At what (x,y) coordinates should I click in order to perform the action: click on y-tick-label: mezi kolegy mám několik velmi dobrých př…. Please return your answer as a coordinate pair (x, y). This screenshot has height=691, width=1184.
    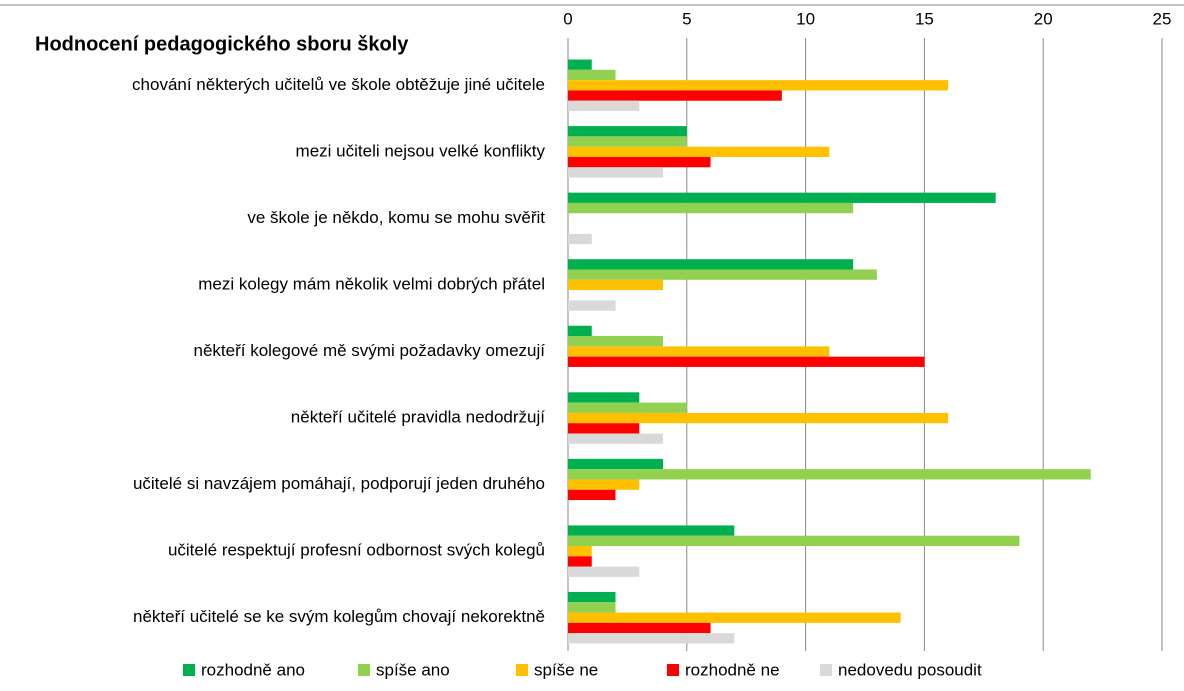
    Looking at the image, I should click on (371, 283).